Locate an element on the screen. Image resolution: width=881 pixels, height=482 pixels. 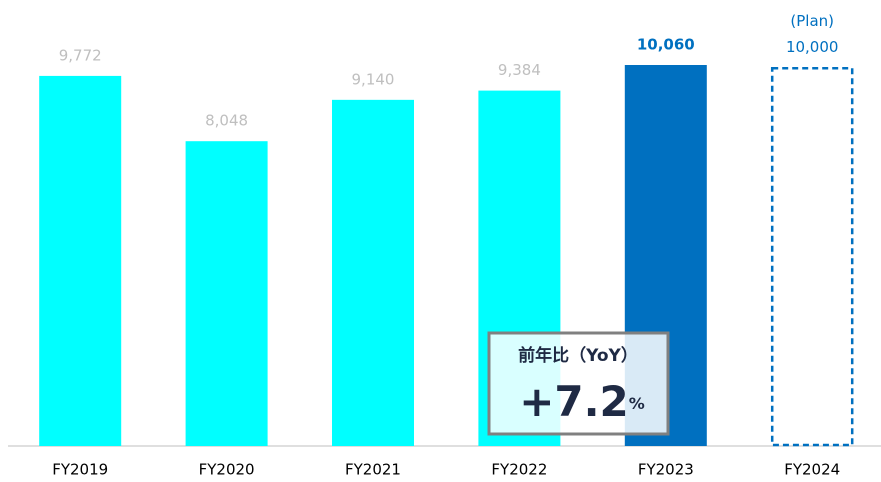
x-tick-label: FY2020 is located at coordinates (227, 470).